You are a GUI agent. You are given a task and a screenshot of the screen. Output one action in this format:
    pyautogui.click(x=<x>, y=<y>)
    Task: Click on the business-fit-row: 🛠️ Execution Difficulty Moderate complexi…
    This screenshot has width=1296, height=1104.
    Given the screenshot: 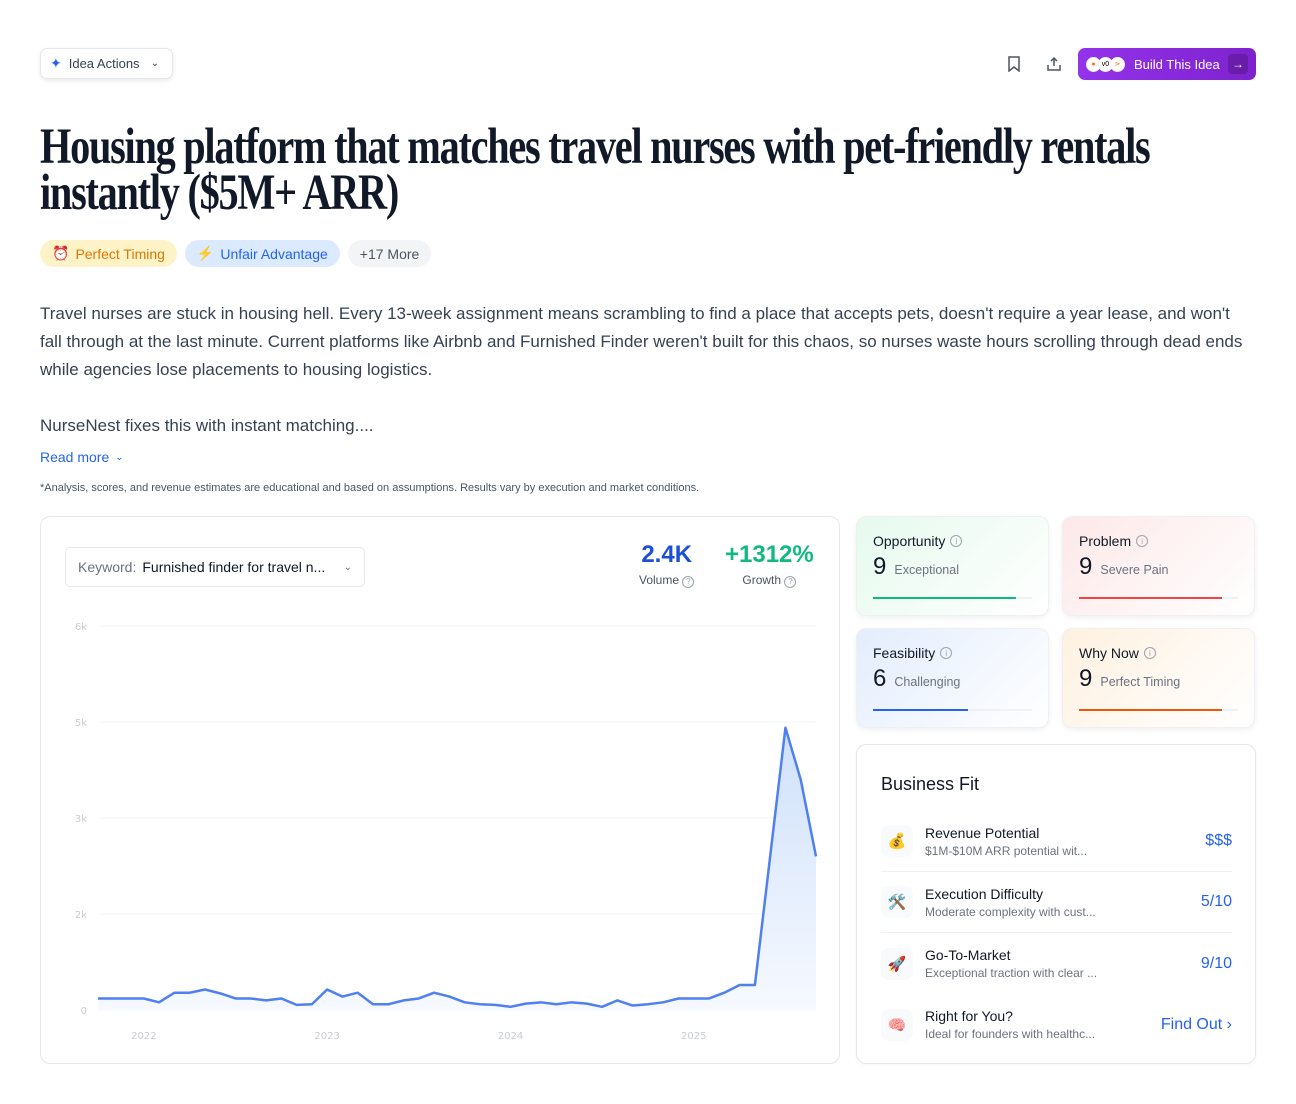 What is the action you would take?
    pyautogui.click(x=1056, y=902)
    